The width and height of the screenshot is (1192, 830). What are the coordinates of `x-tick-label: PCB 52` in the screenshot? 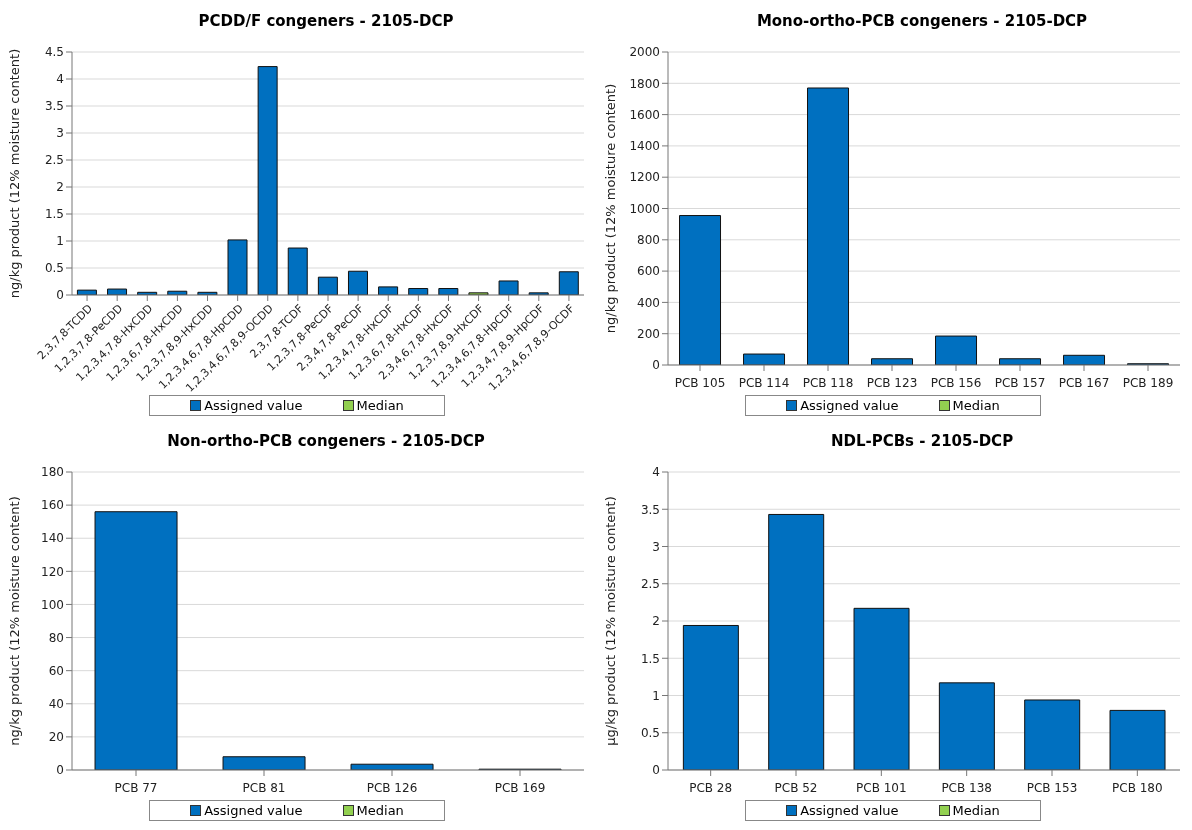 It's located at (796, 788).